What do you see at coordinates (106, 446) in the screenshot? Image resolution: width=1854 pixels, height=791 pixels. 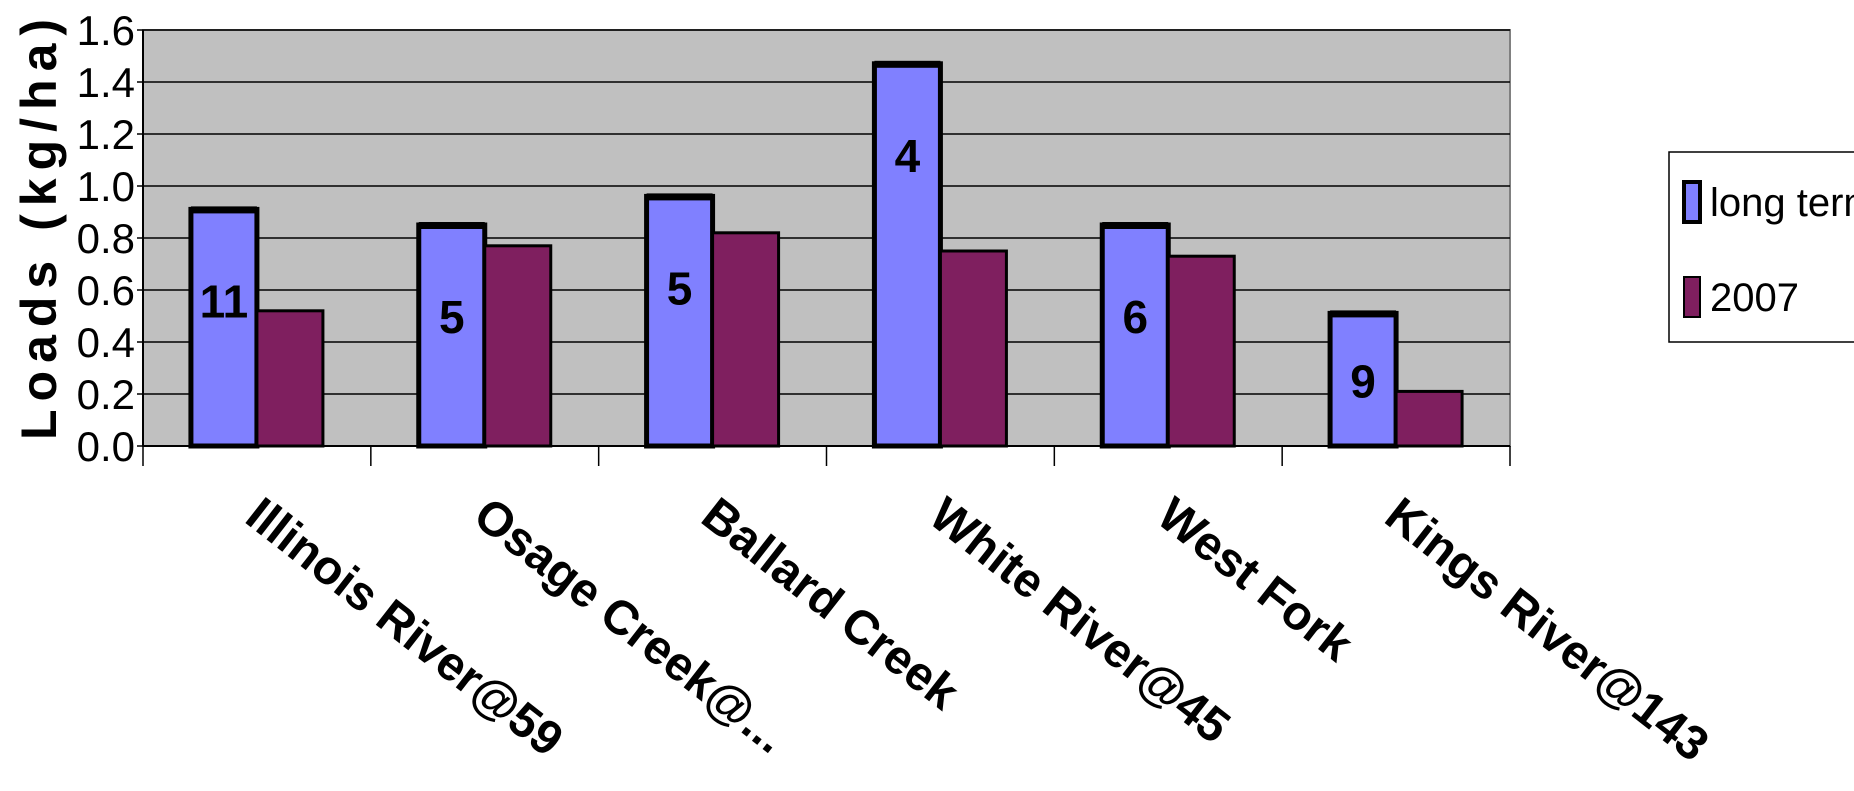 I see `y-tick-label: 0.0` at bounding box center [106, 446].